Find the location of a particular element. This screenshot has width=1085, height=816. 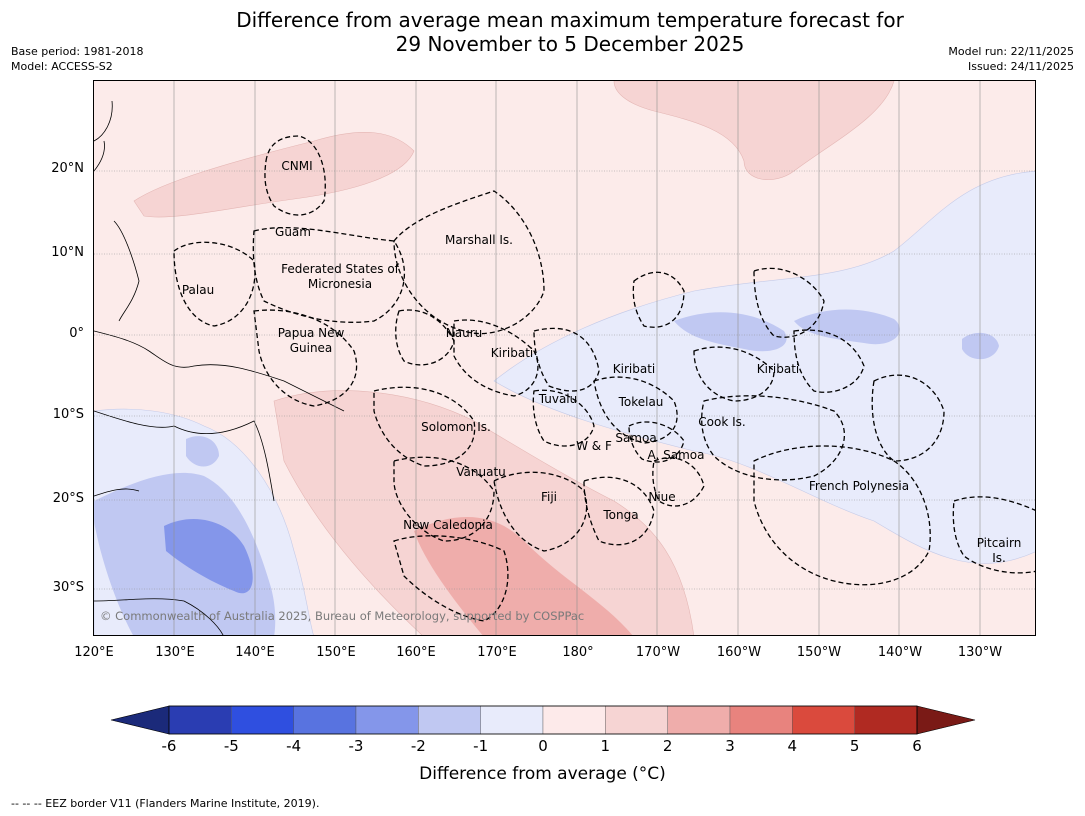

region-label-png: Papua New Guinea is located at coordinates (311, 340).